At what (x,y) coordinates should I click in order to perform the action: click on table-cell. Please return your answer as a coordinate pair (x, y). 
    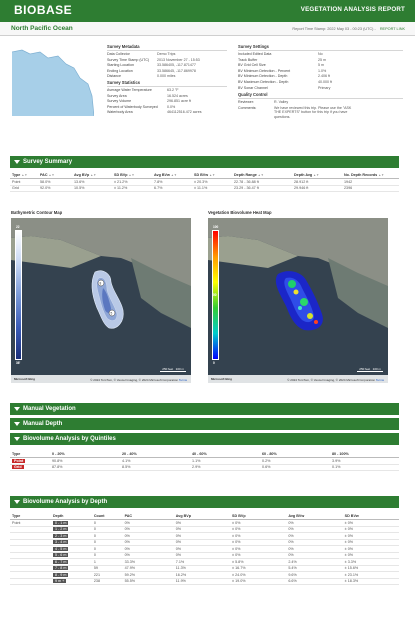
    Looking at the image, I should click on (30, 575).